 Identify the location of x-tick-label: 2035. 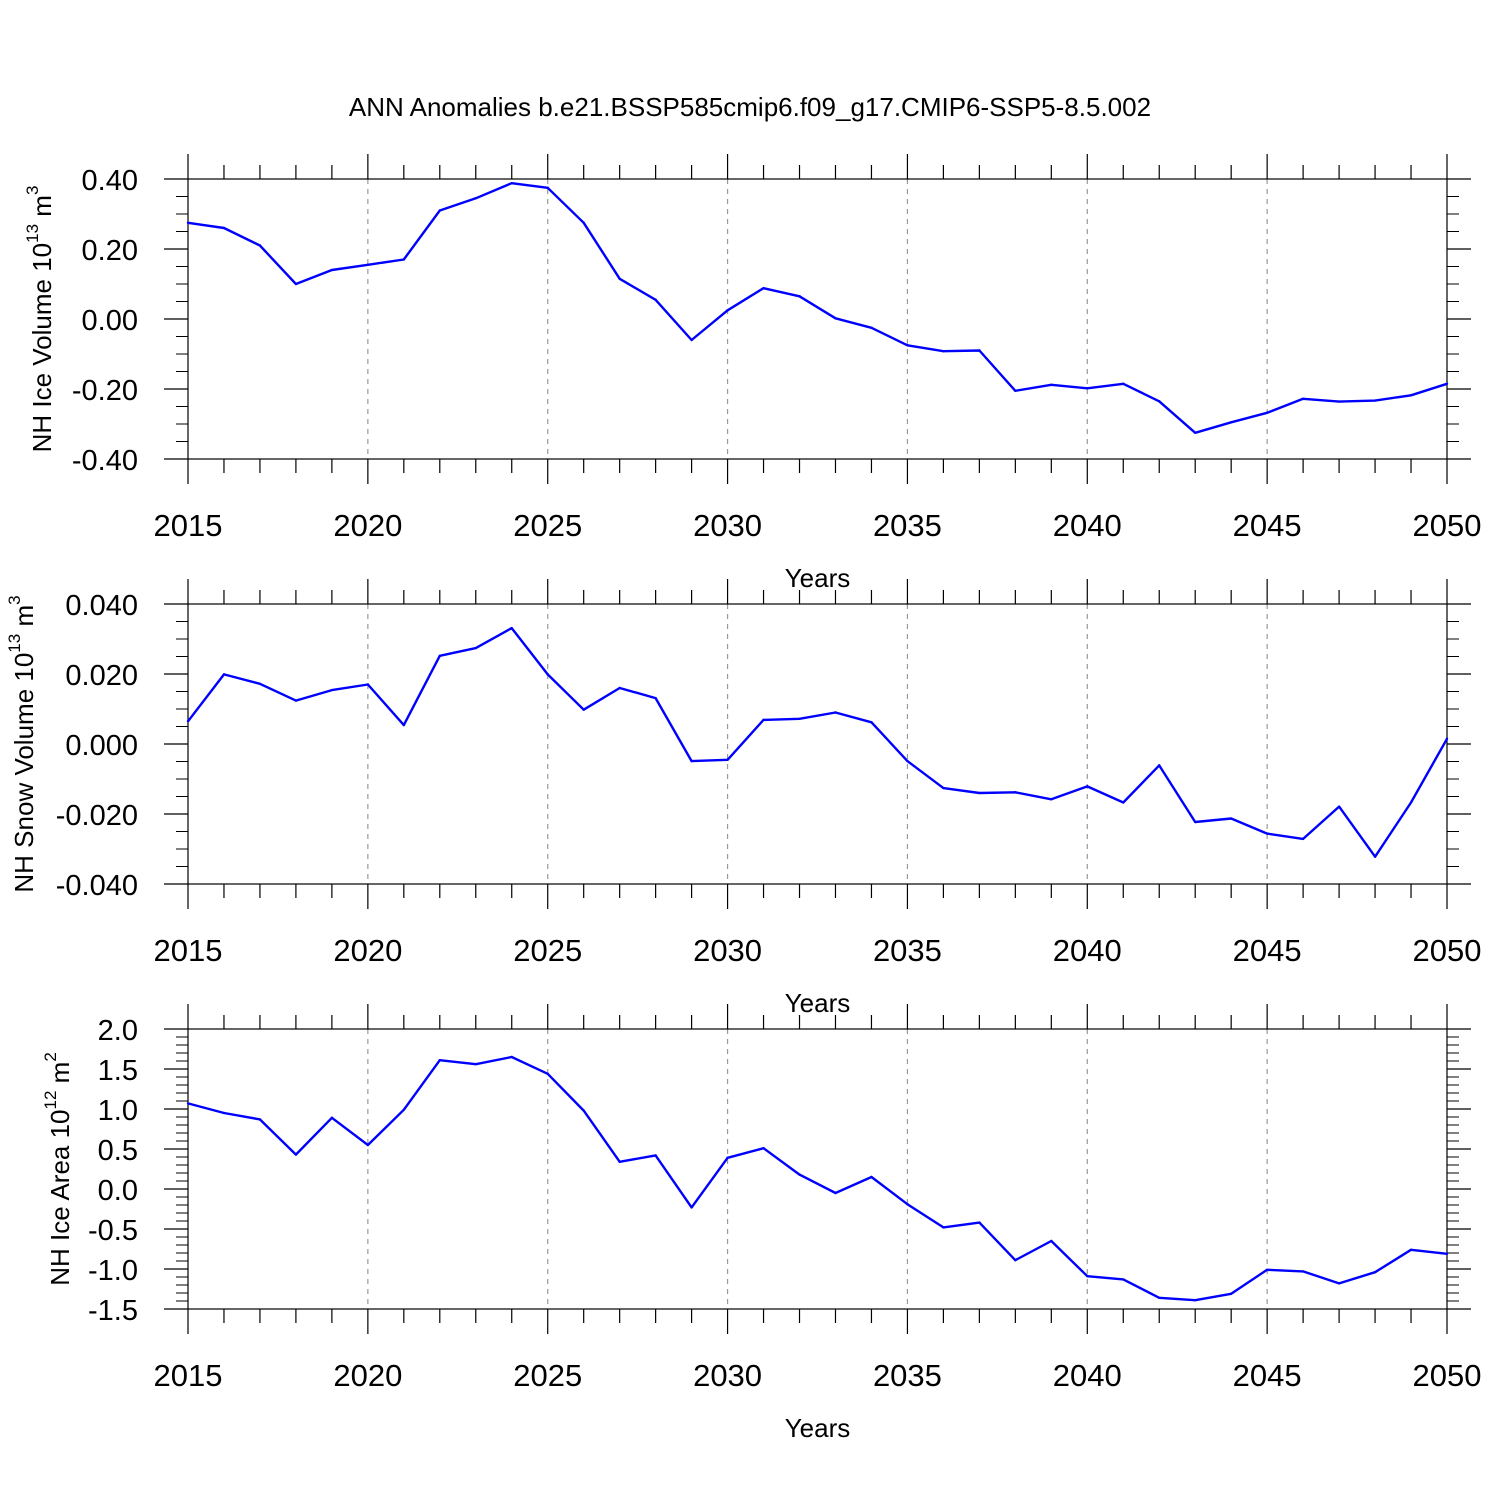
(907, 525).